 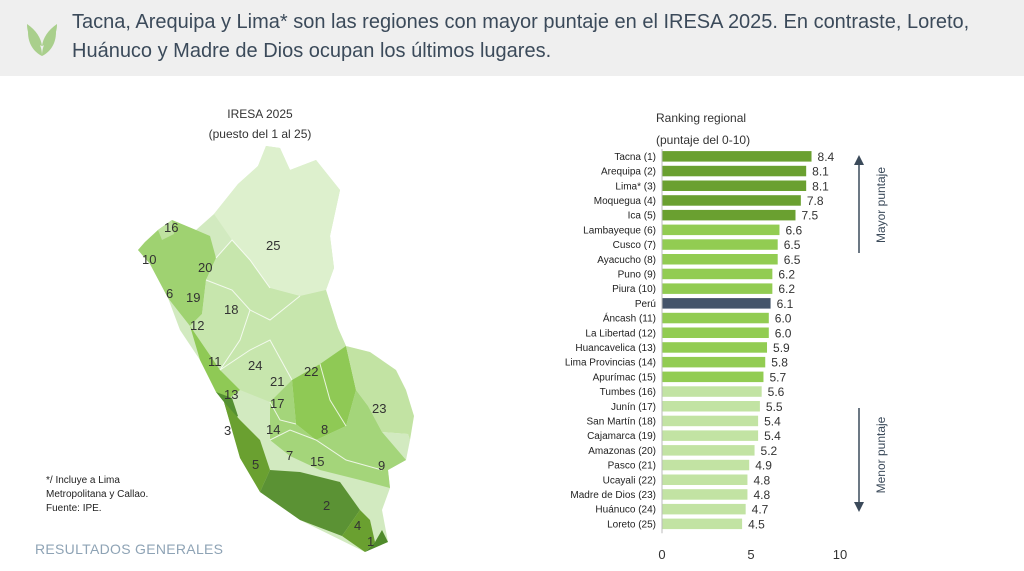 I want to click on category-label: Perú, so click(x=645, y=304).